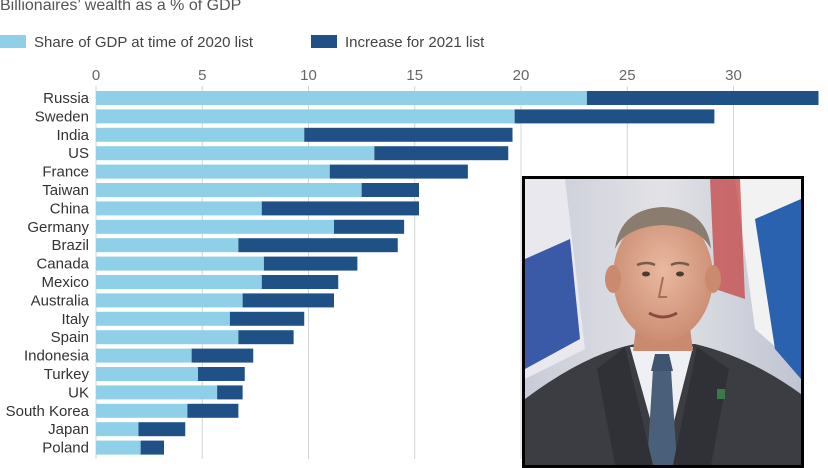  Describe the element at coordinates (58, 227) in the screenshot. I see `category-label: Germany` at that location.